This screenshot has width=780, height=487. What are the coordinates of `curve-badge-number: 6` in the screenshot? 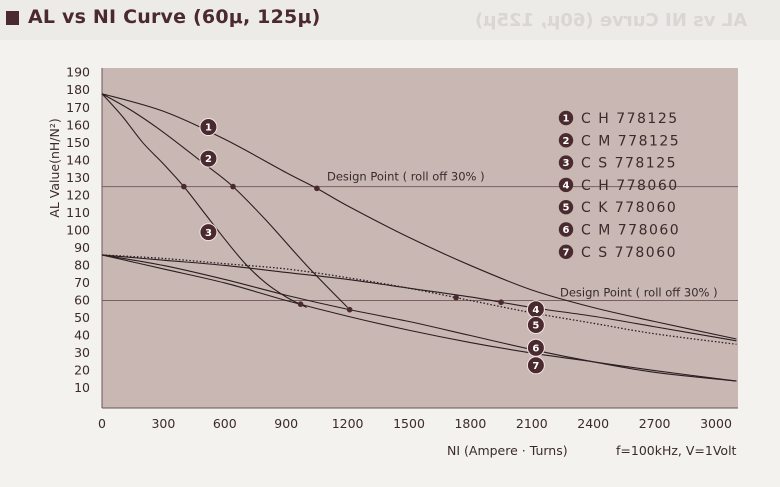 It's located at (535, 348).